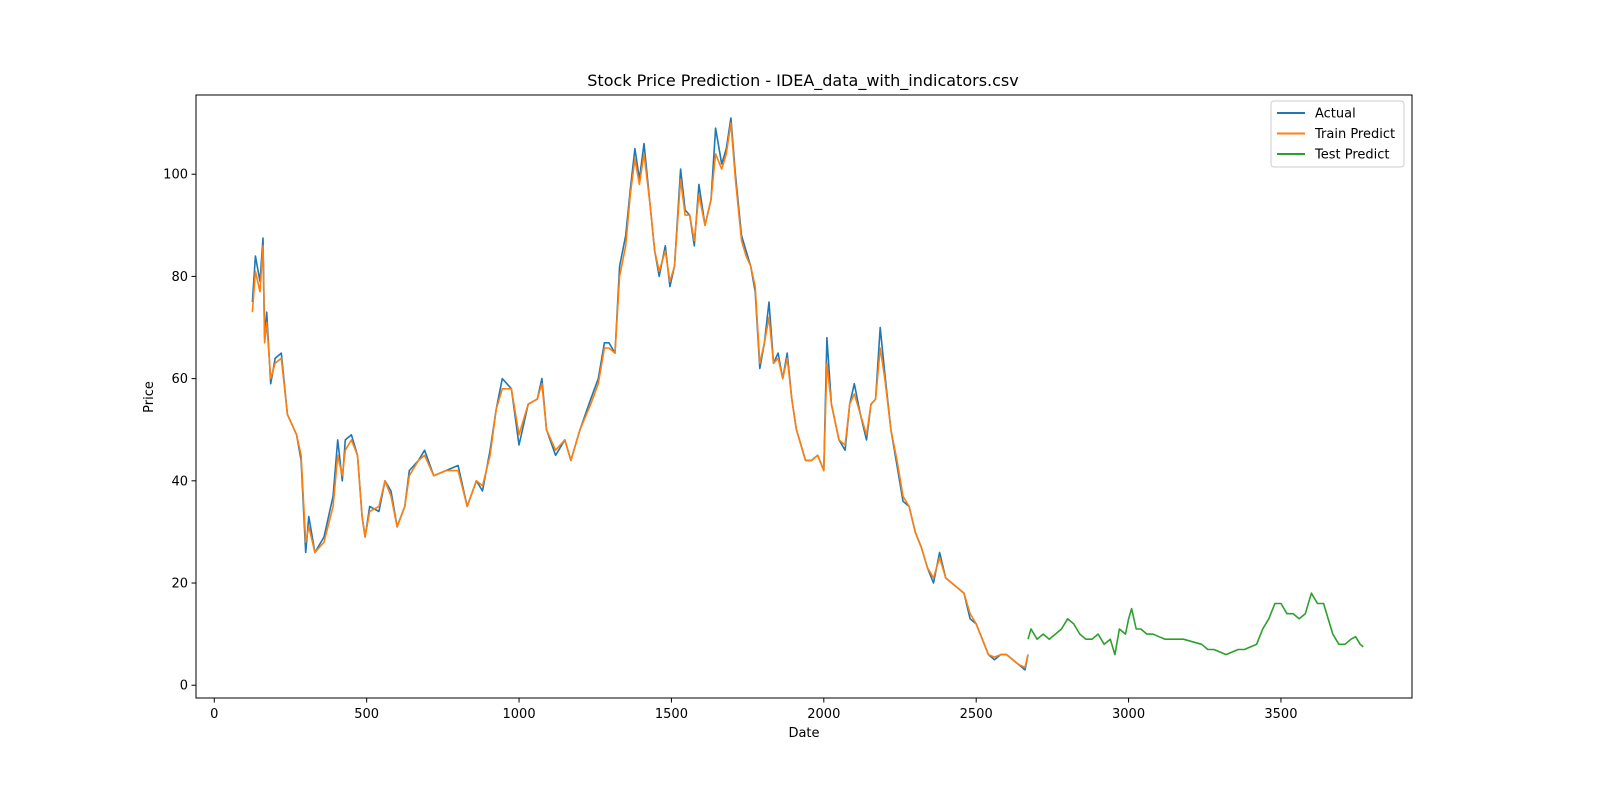 The height and width of the screenshot is (800, 1600). I want to click on x-tick-label: 1500, so click(671, 714).